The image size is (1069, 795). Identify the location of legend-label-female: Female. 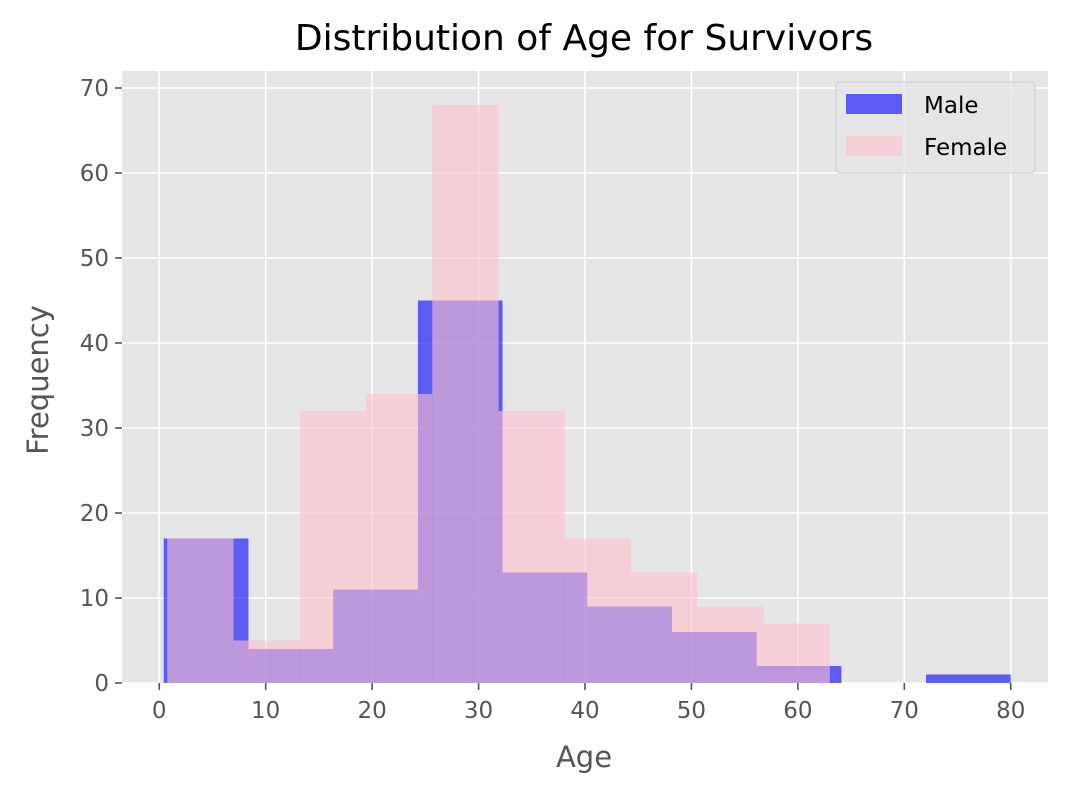
(965, 148).